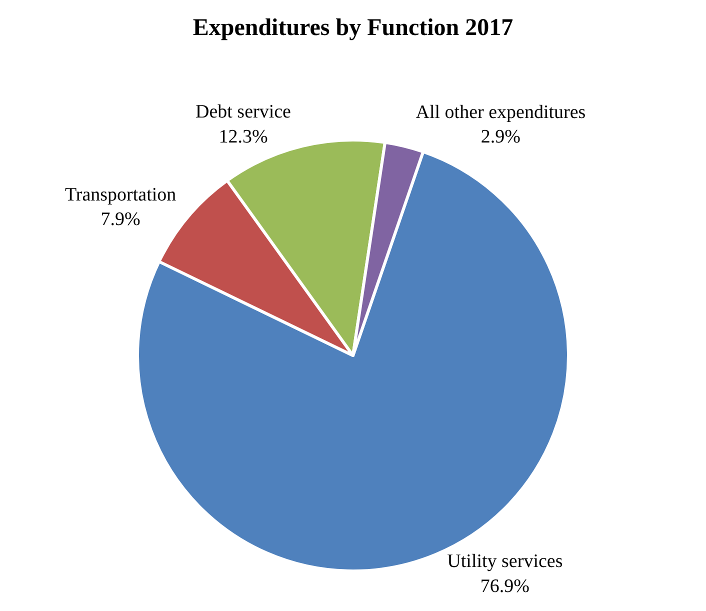  I want to click on slice-label: All other expenditures, so click(501, 112).